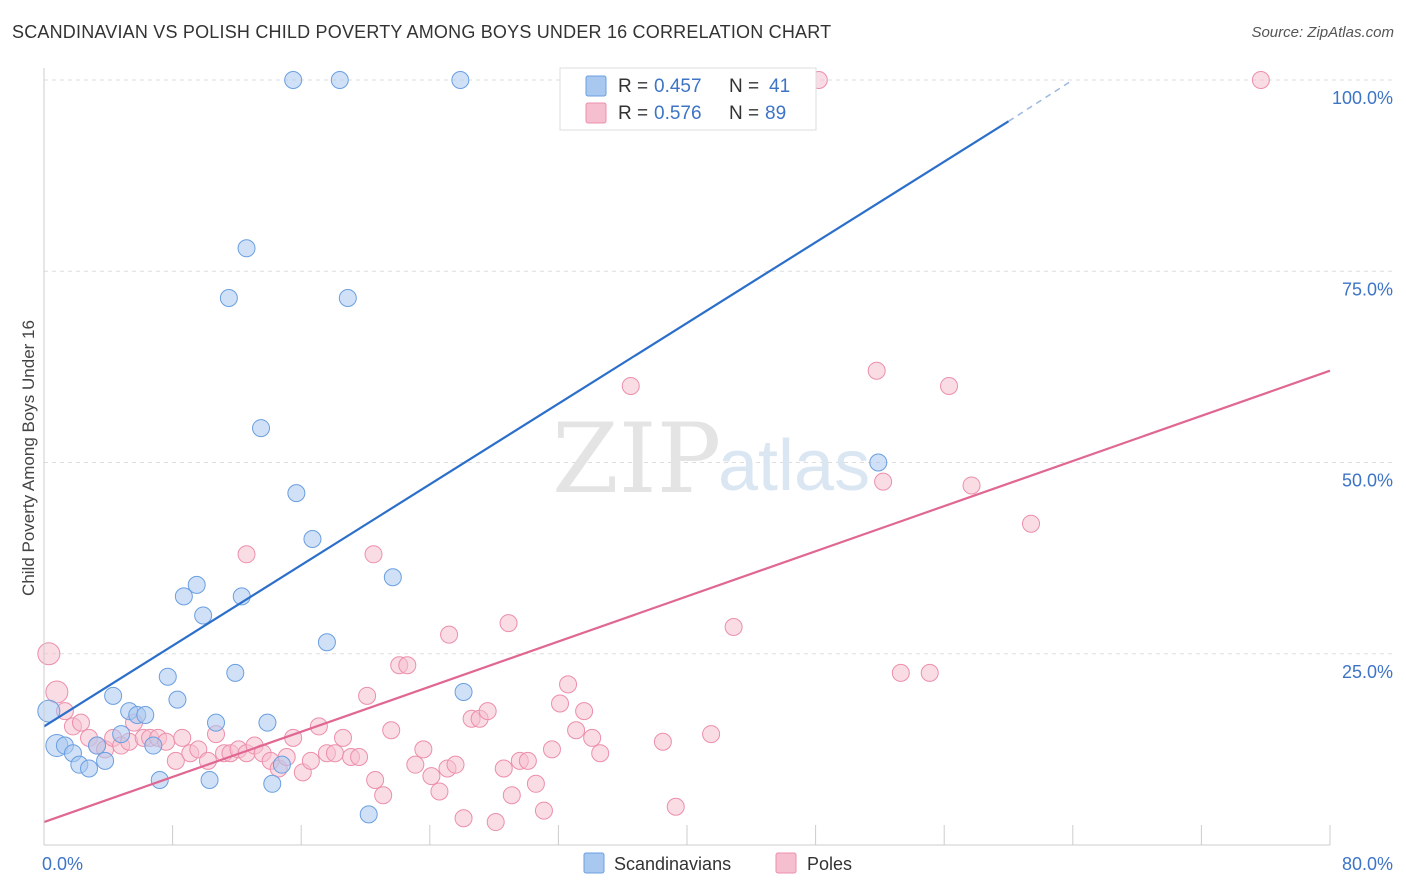 This screenshot has height=892, width=1406. What do you see at coordinates (1322, 32) in the screenshot?
I see `source-credit: Source: ZipAtlas.com` at bounding box center [1322, 32].